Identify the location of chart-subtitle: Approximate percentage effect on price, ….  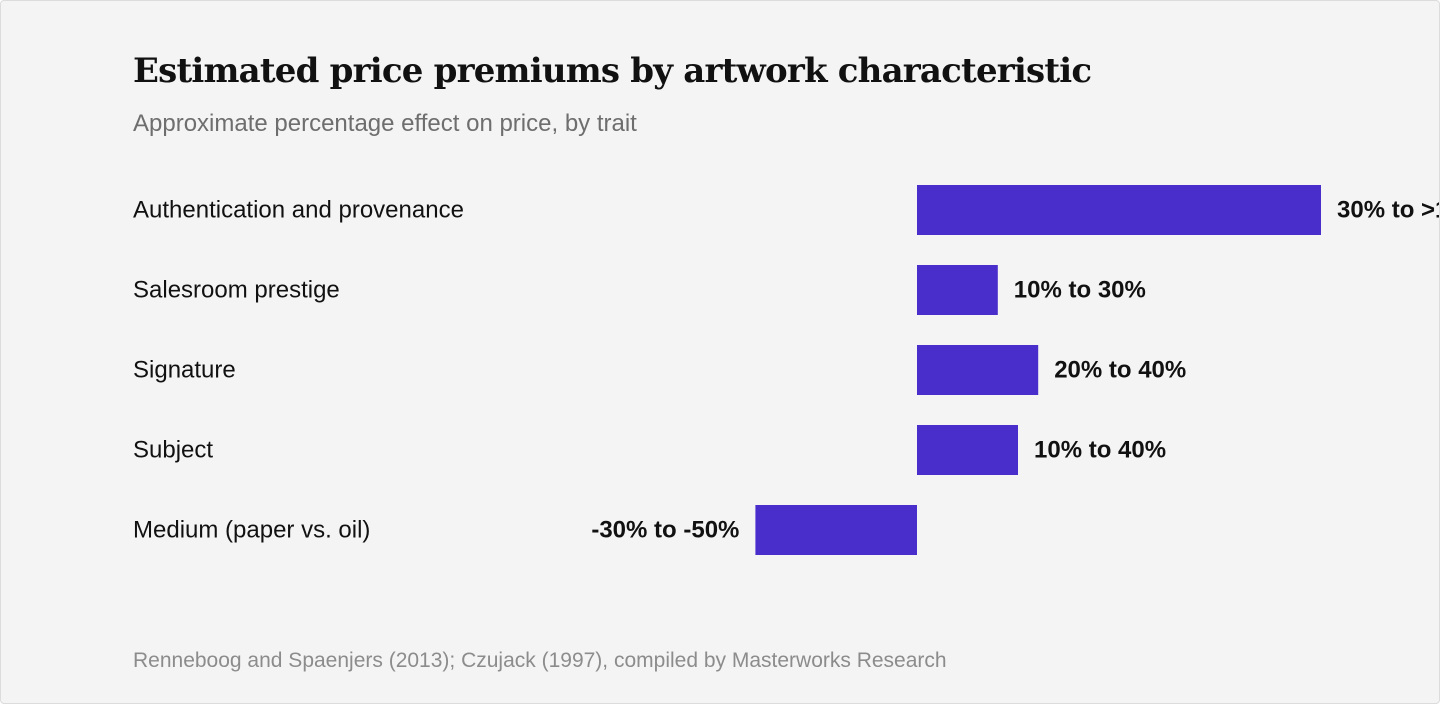
(385, 123).